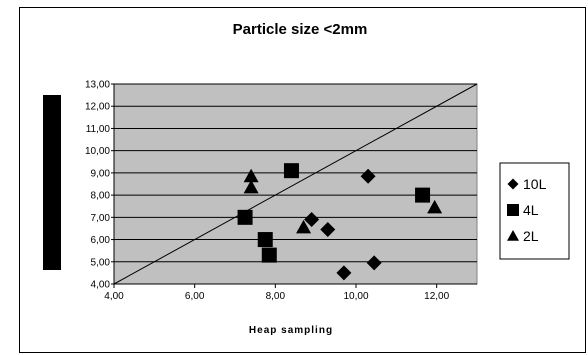 This screenshot has width=588, height=355. What do you see at coordinates (101, 262) in the screenshot?
I see `y-tick-label: 5,00` at bounding box center [101, 262].